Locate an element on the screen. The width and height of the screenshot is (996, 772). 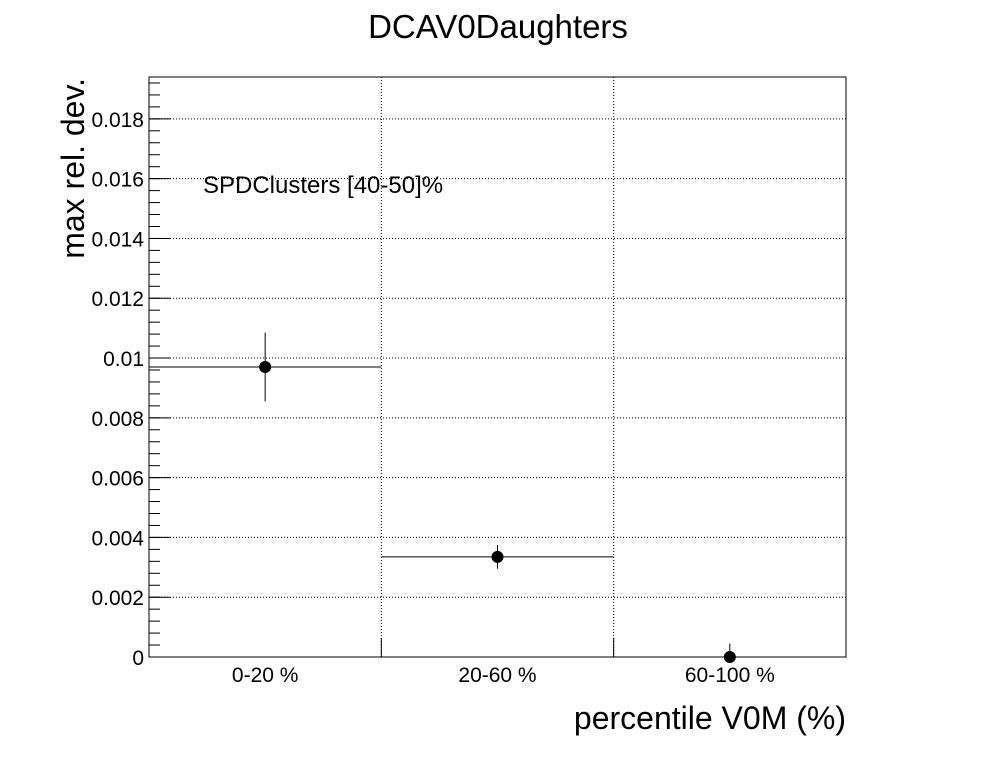
x-tick-labels: 0-20 % 20-60 % 60-100 % is located at coordinates (503, 675).